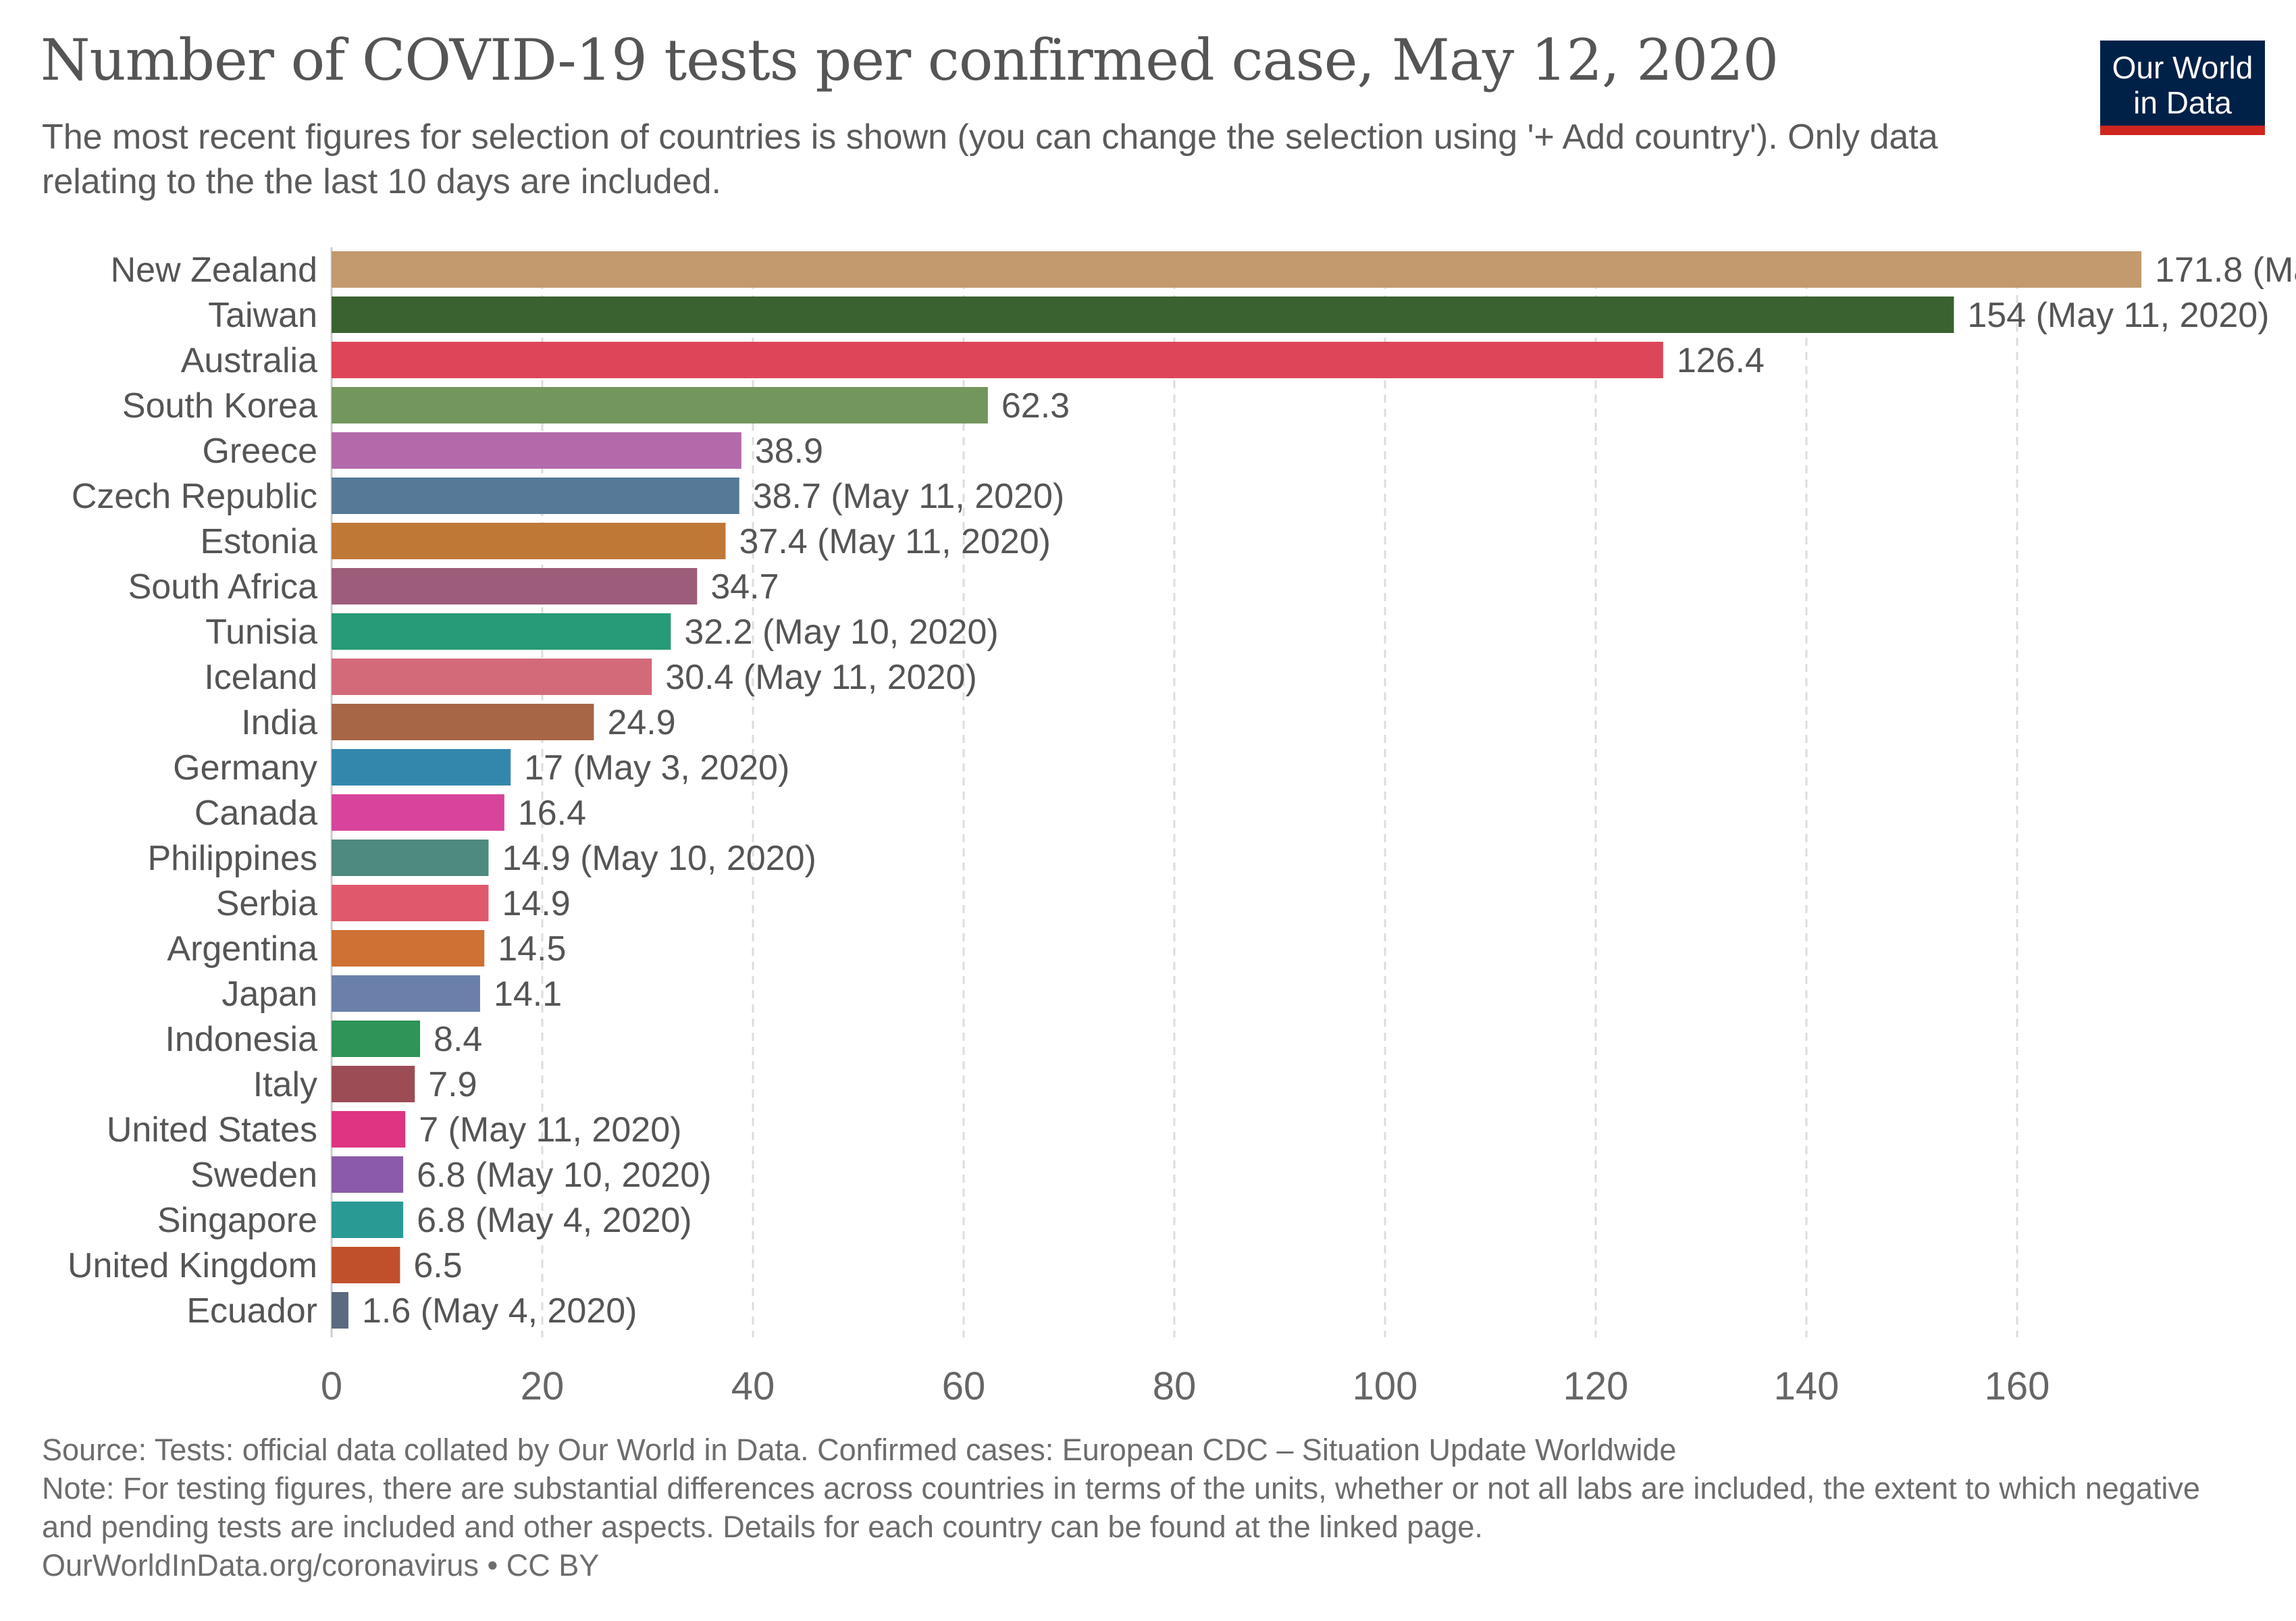 This screenshot has width=2296, height=1621. I want to click on country-label: Sweden, so click(253, 1175).